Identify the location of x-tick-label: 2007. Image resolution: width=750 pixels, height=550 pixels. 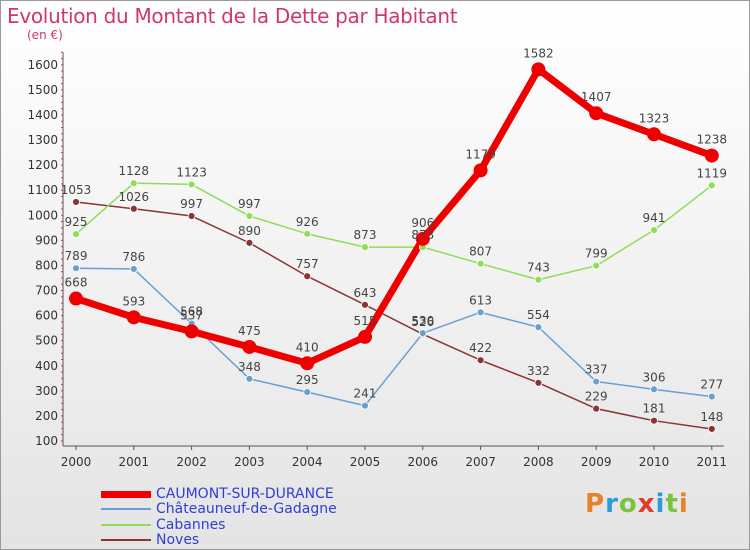
(480, 462).